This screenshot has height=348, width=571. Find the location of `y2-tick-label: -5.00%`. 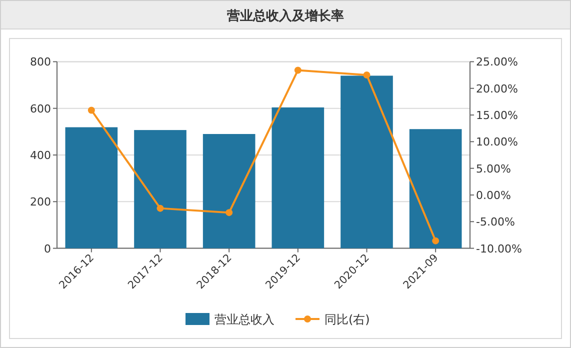

y2-tick-label: -5.00% is located at coordinates (495, 222).